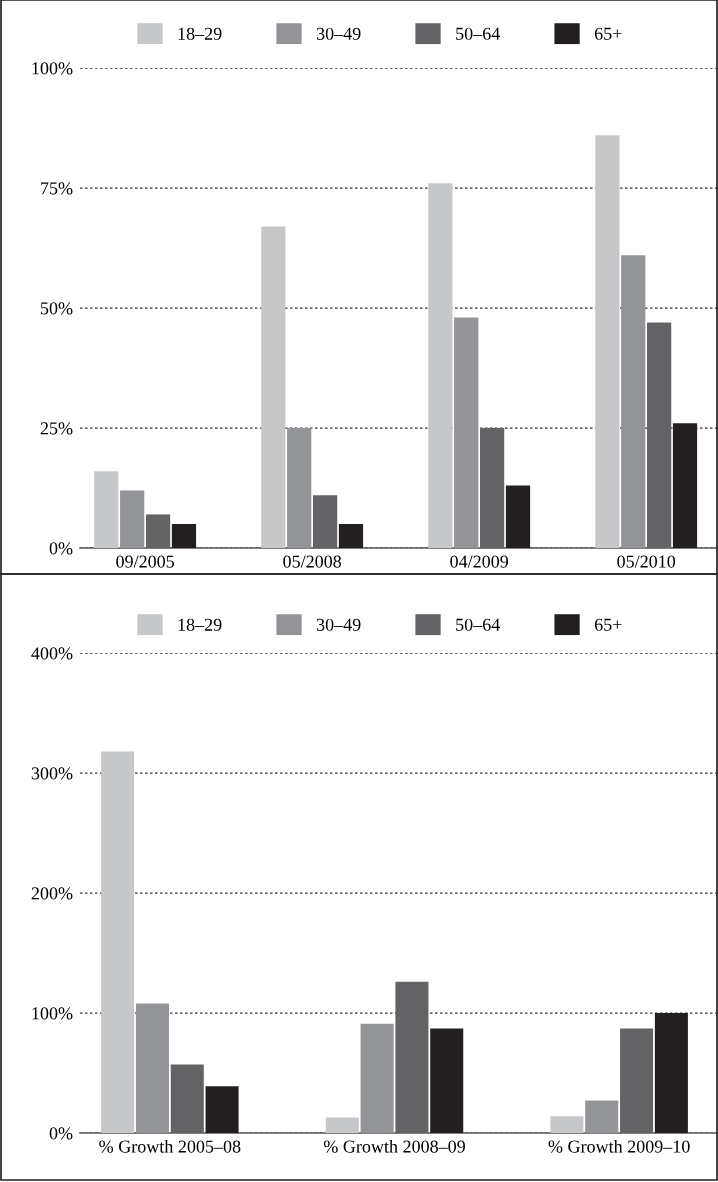 This screenshot has width=718, height=1182. What do you see at coordinates (646, 561) in the screenshot?
I see `x-tick-label: 05/2010` at bounding box center [646, 561].